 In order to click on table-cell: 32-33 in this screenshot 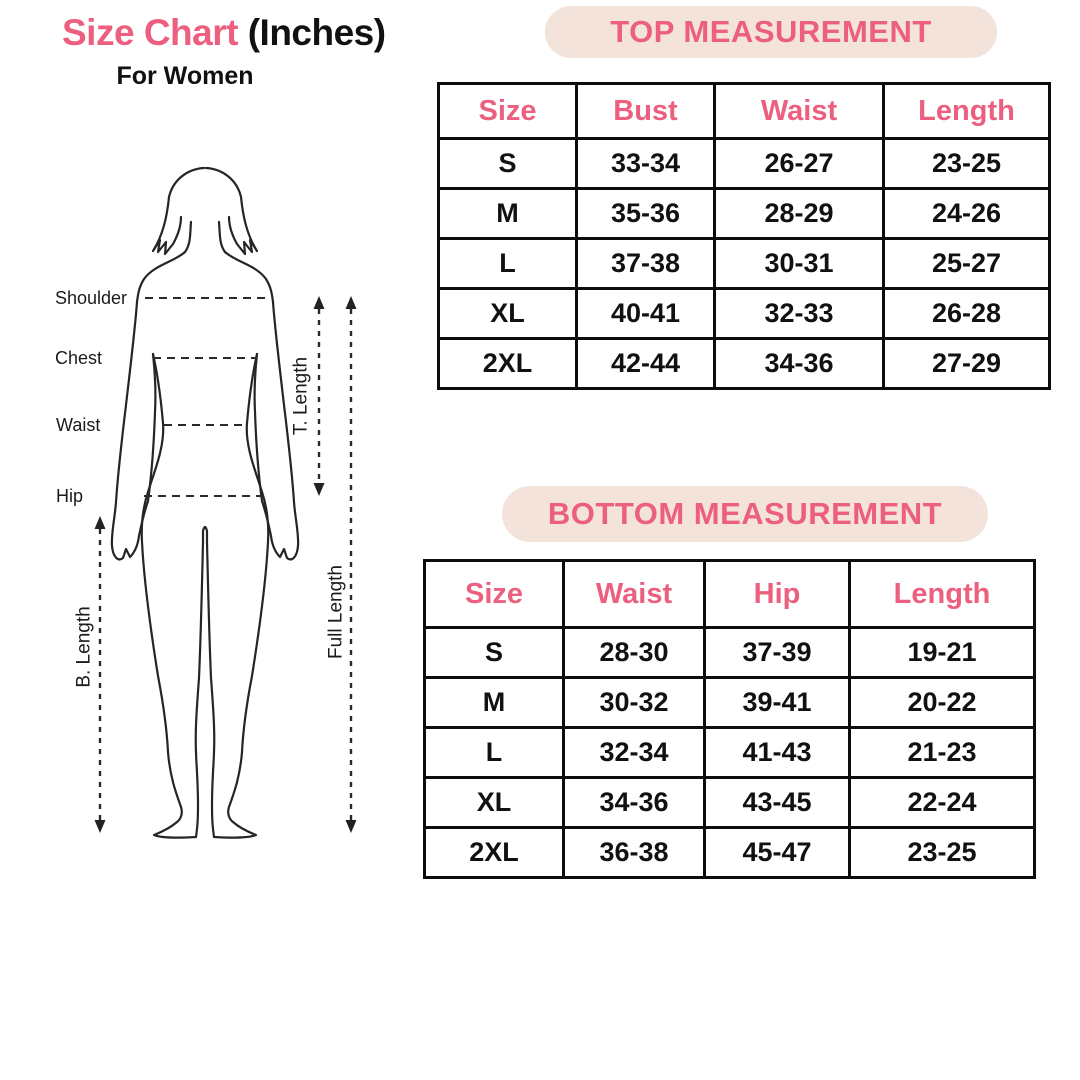, I will do `click(799, 313)`.